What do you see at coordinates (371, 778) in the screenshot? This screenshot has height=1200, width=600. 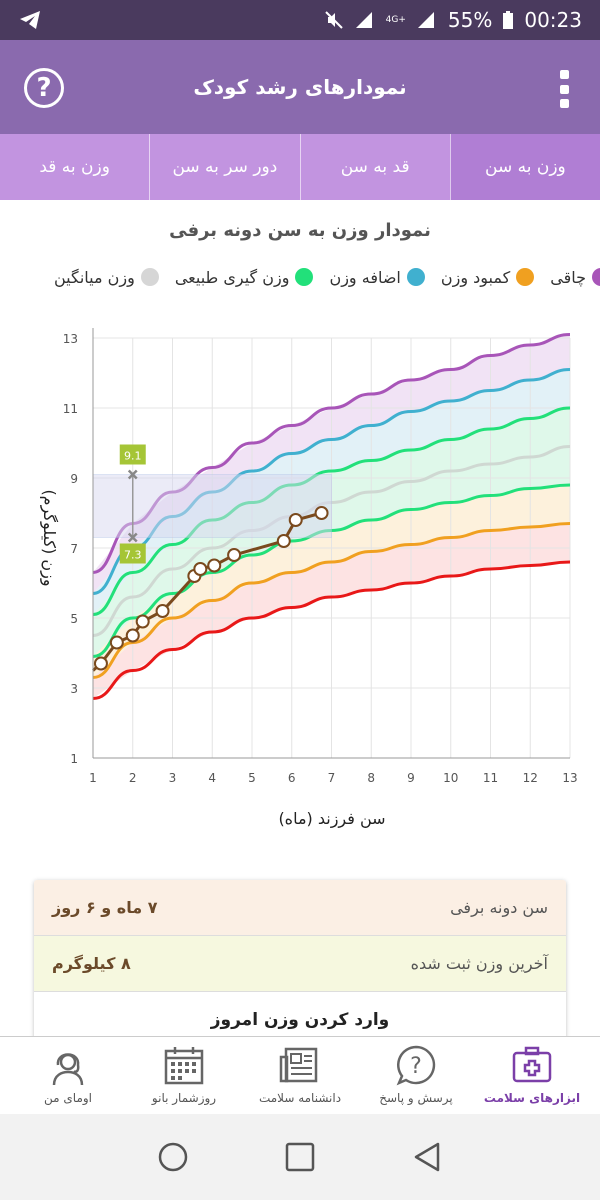 I see `x-tick-label: 8` at bounding box center [371, 778].